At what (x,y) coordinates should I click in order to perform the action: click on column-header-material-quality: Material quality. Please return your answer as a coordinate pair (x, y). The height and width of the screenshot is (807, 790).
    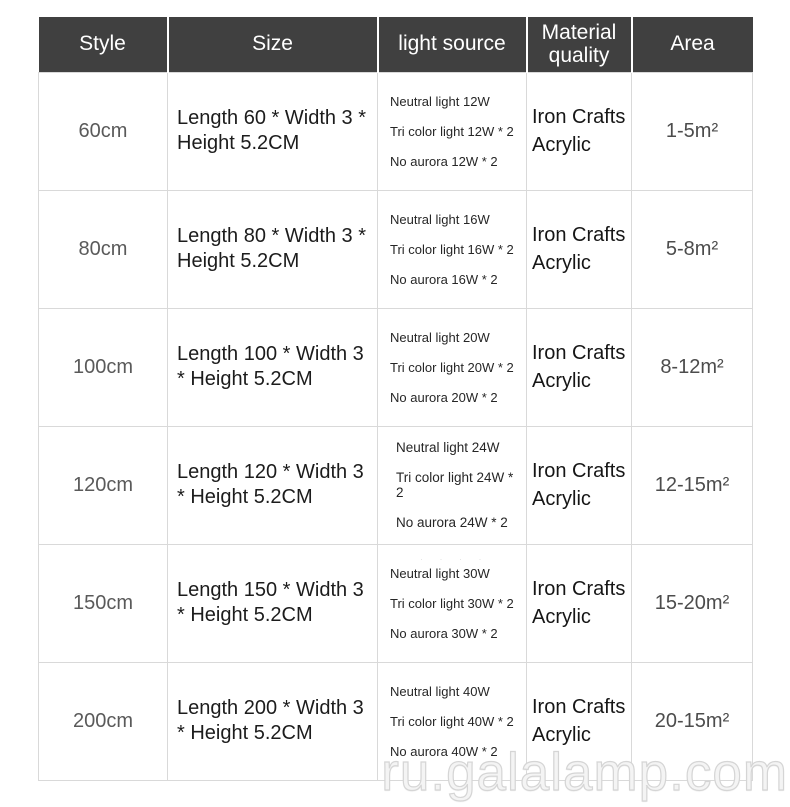
    Looking at the image, I should click on (578, 44).